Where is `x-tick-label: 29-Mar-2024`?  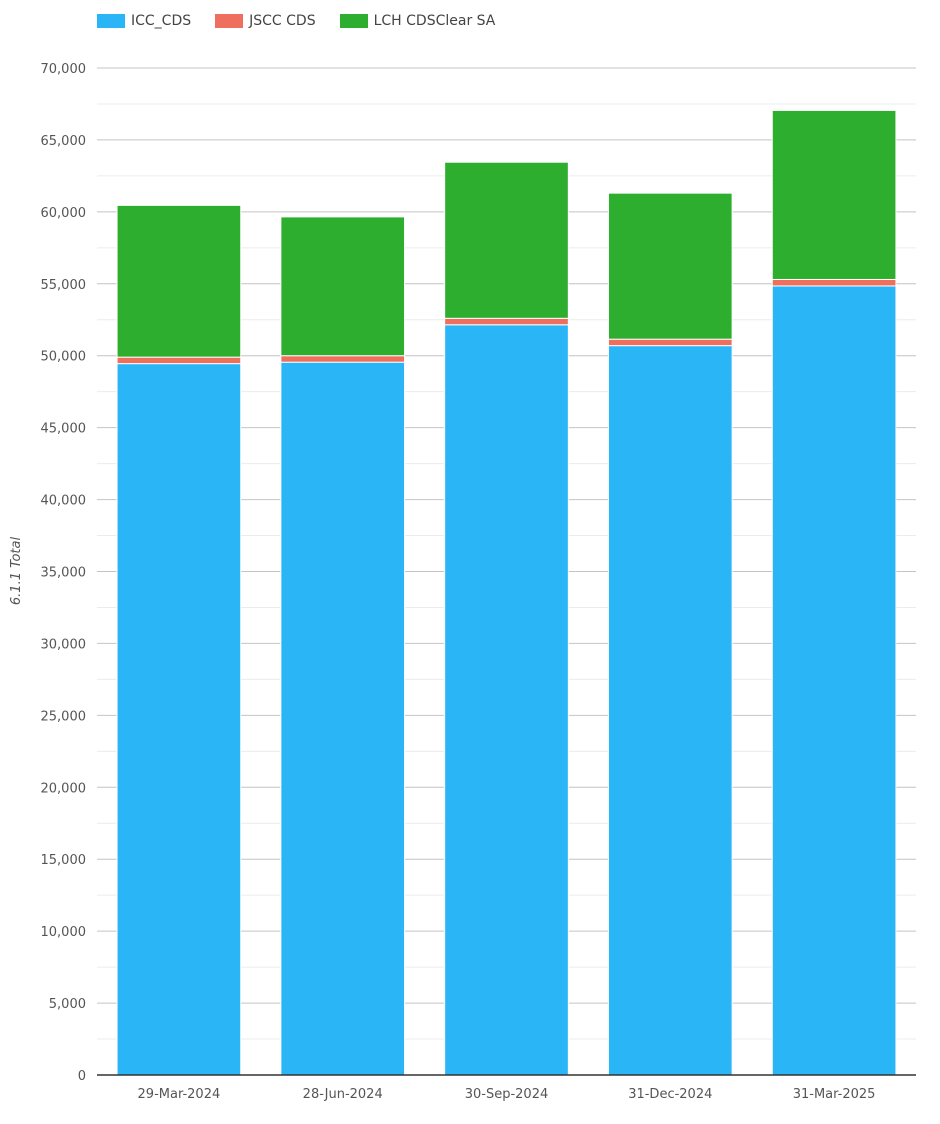
x-tick-label: 29-Mar-2024 is located at coordinates (179, 1094).